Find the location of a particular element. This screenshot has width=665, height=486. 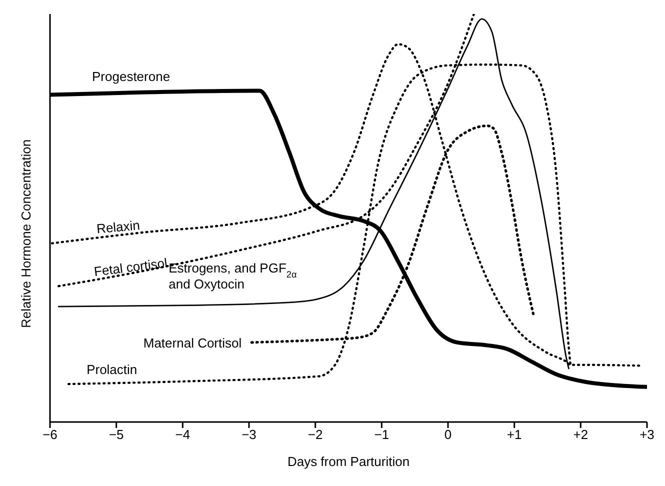

x-tick-label: −5 is located at coordinates (116, 434).